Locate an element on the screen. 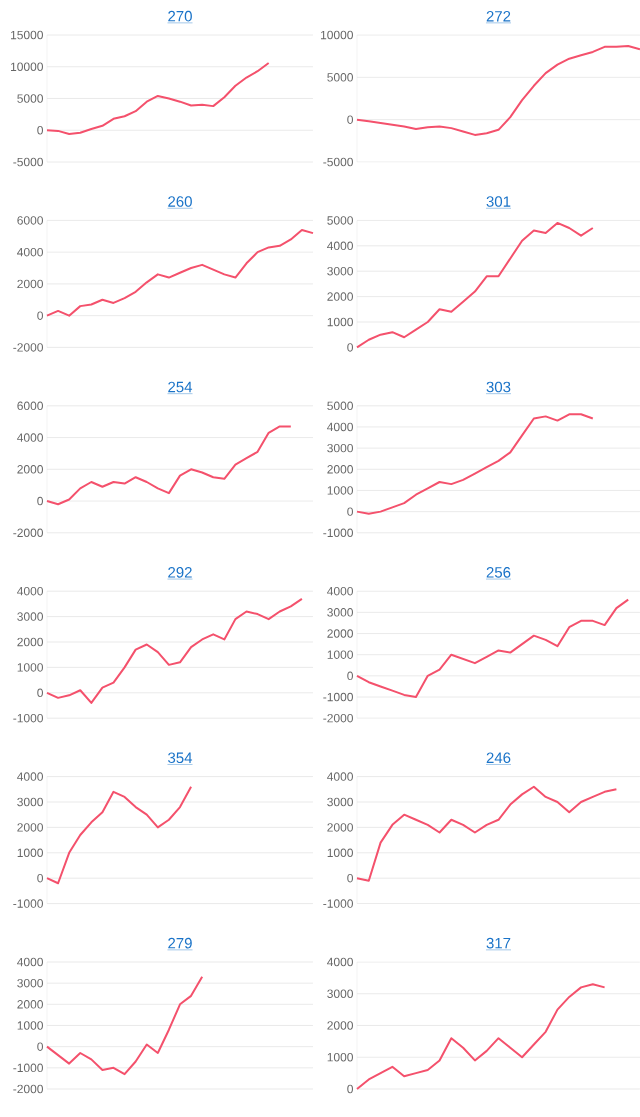 The image size is (640, 1117). chart-title: 256 is located at coordinates (498, 572).